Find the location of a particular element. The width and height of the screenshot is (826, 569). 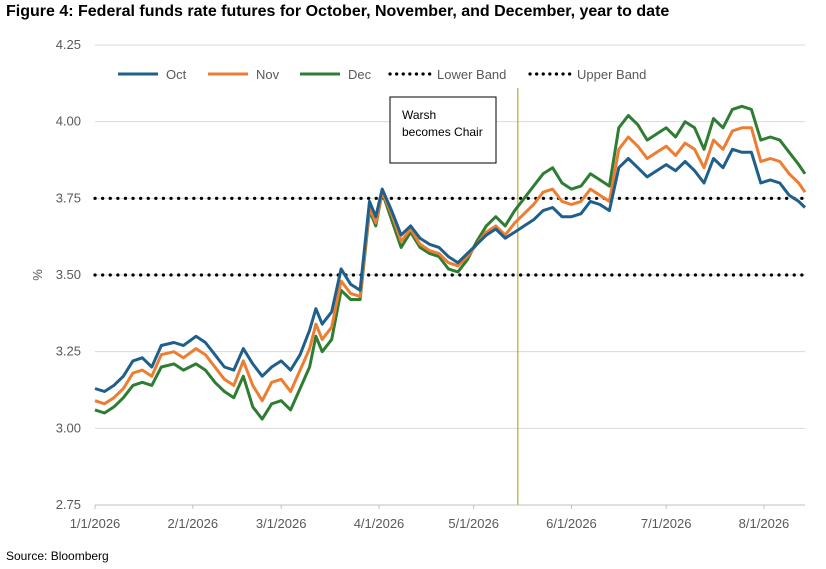

legend-label: Dec is located at coordinates (360, 74).